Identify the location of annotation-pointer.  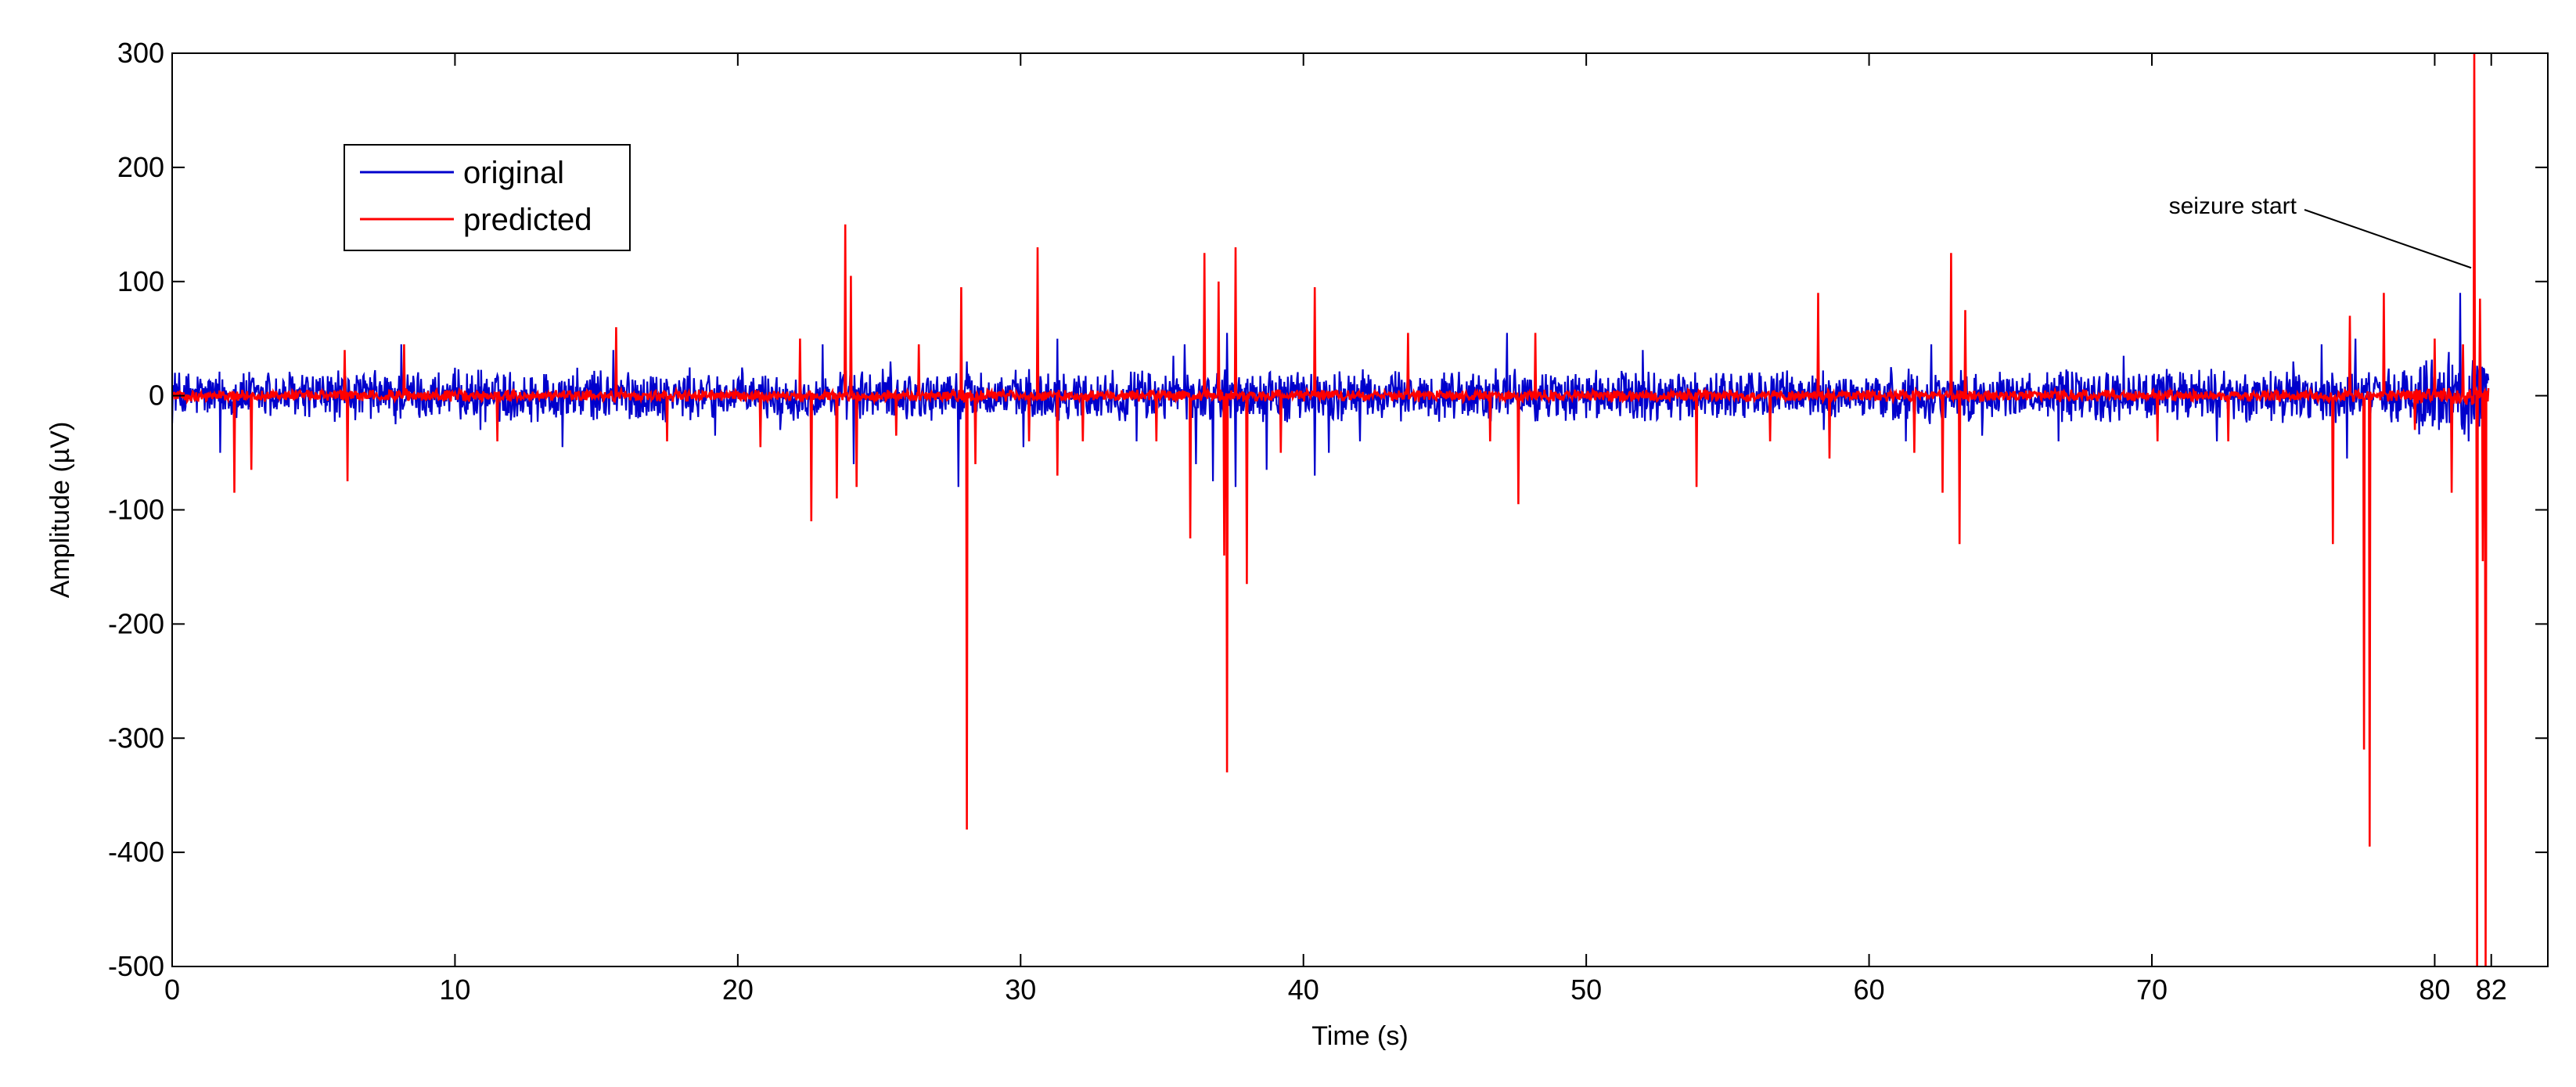
(2388, 239).